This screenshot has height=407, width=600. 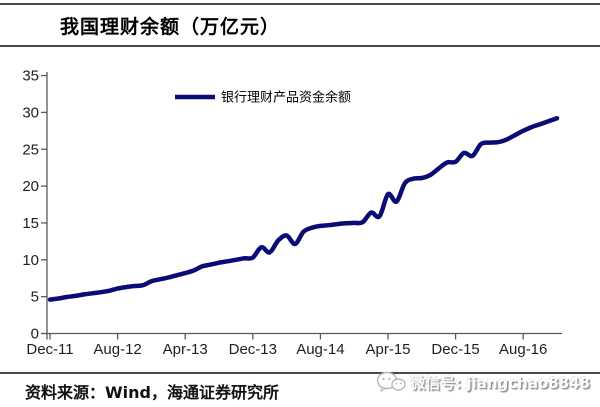 What do you see at coordinates (286, 98) in the screenshot?
I see `legend-label: 银行理财产品资金余额` at bounding box center [286, 98].